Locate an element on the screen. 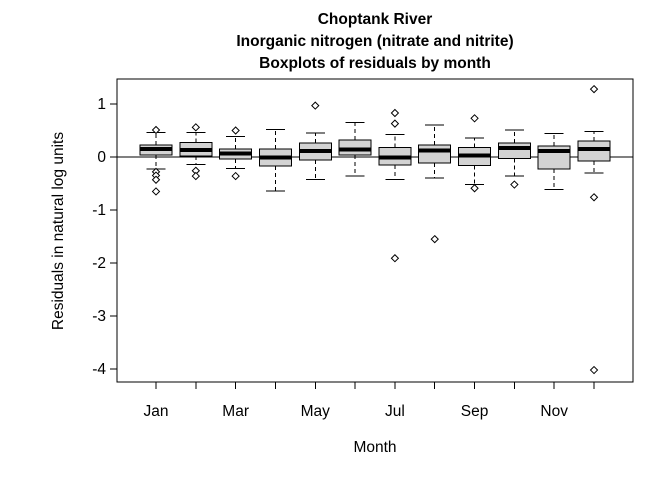 The image size is (672, 480). box-dec is located at coordinates (594, 151).